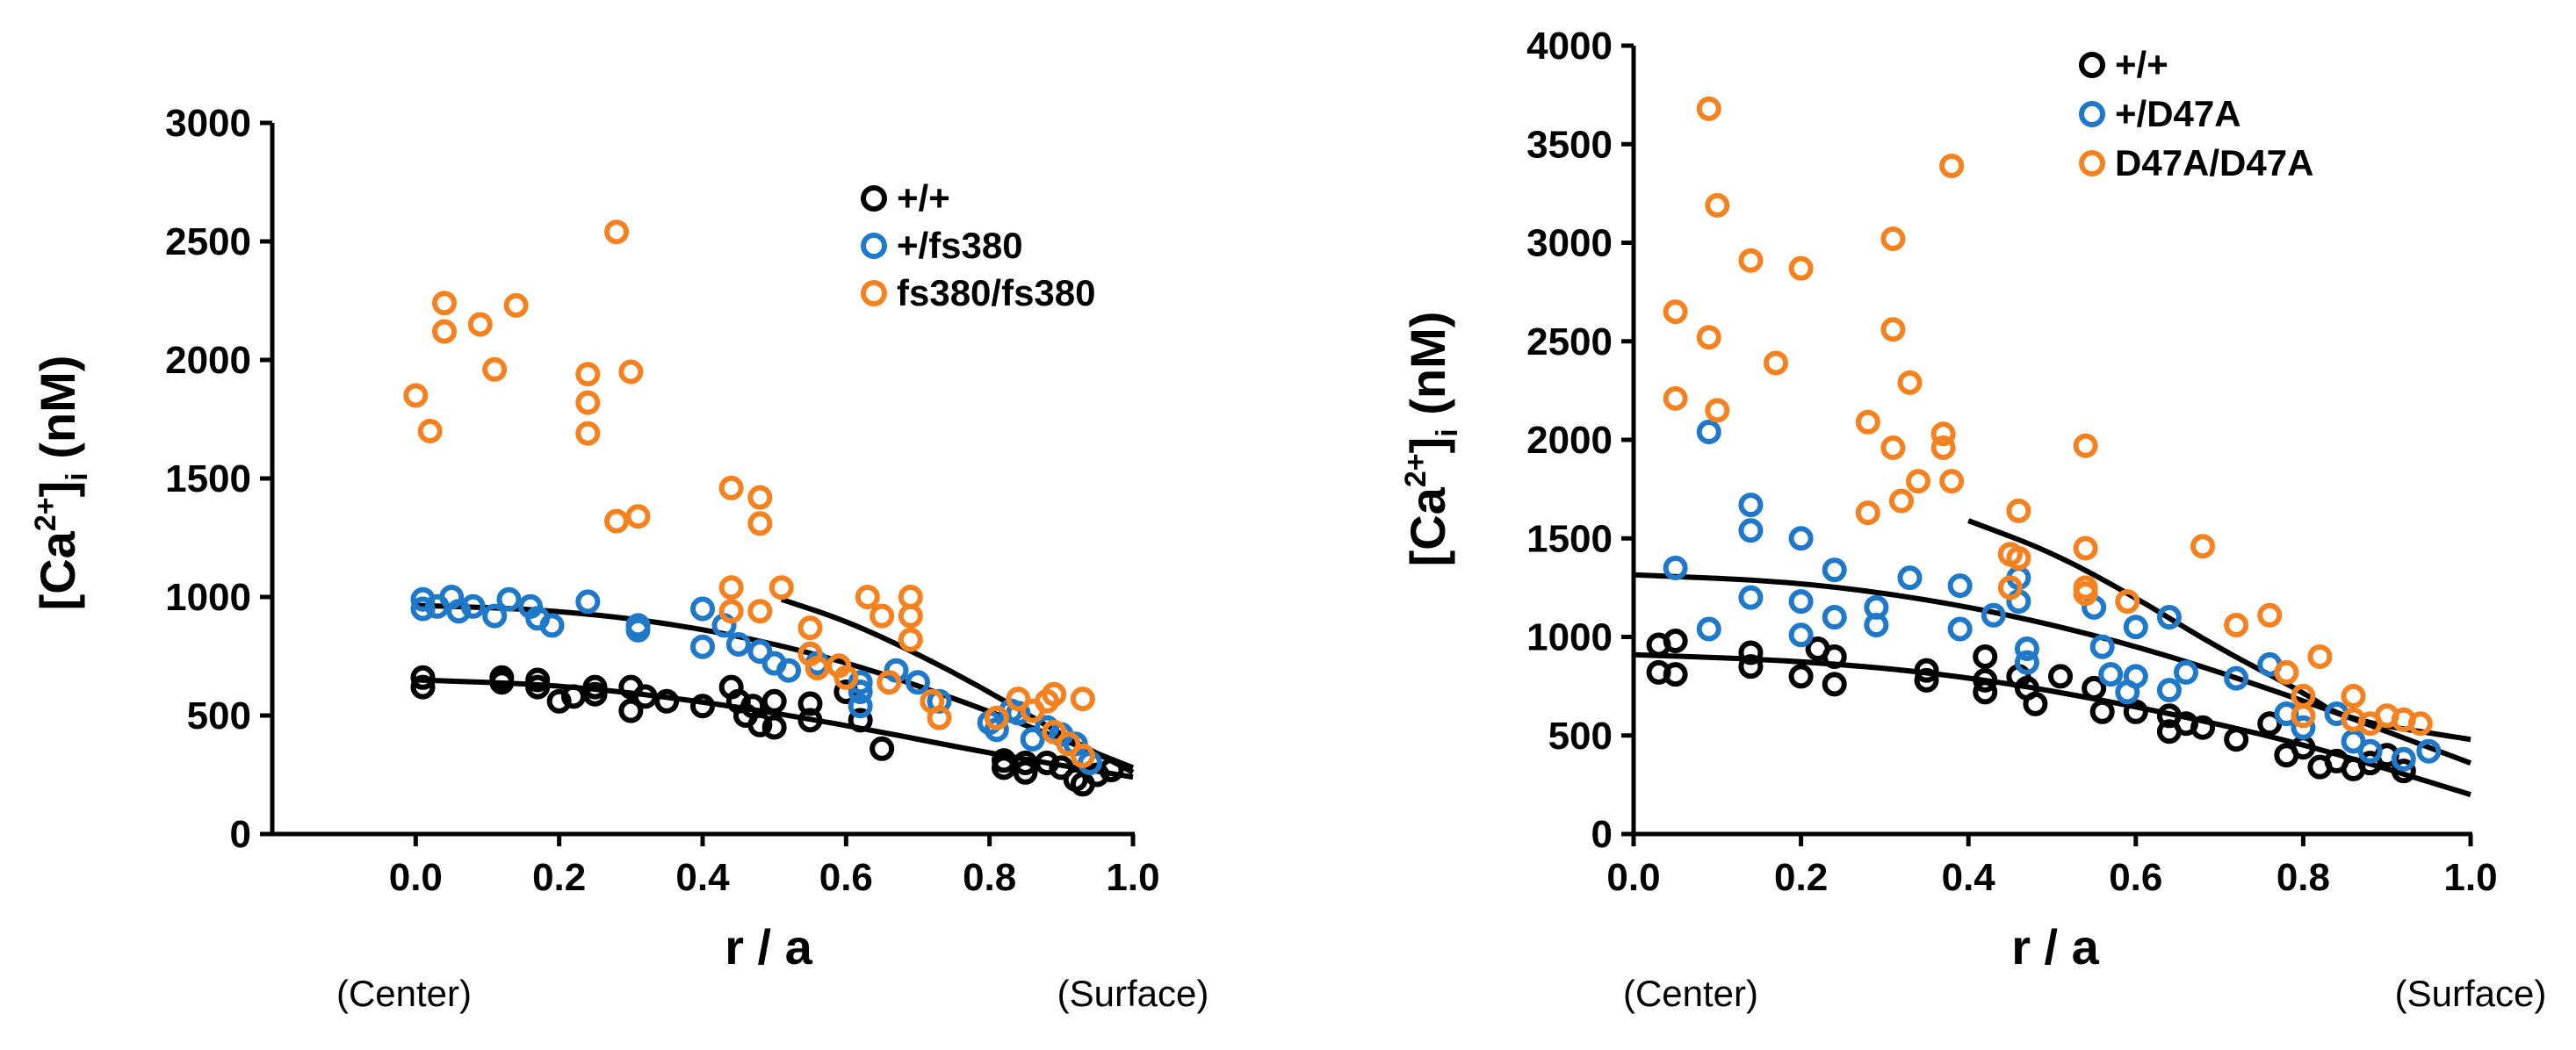  What do you see at coordinates (208, 360) in the screenshot?
I see `left-y-tick-label: 2000` at bounding box center [208, 360].